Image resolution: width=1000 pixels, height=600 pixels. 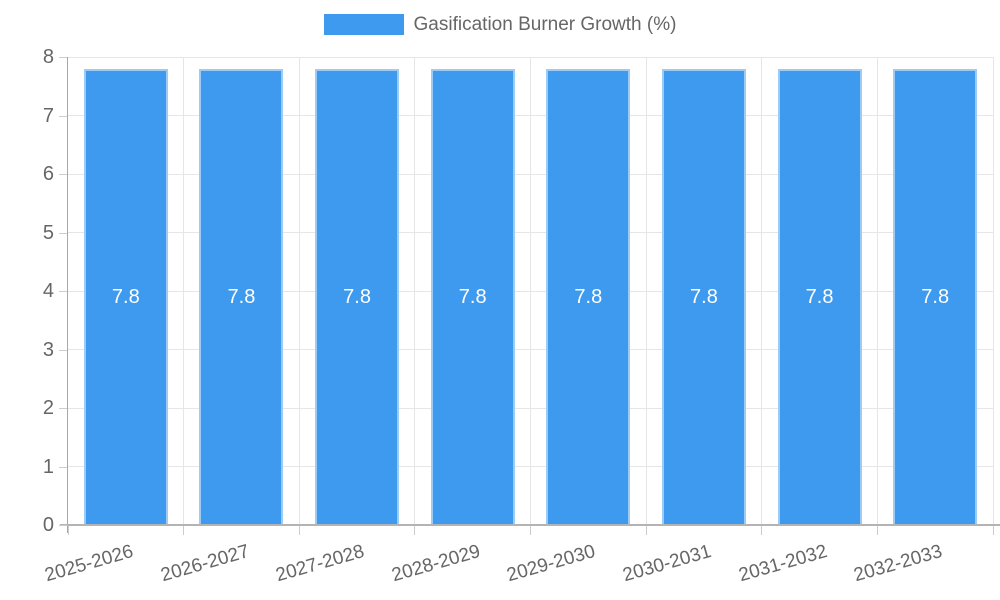 I want to click on y-axis-label-4: 4, so click(x=48, y=291).